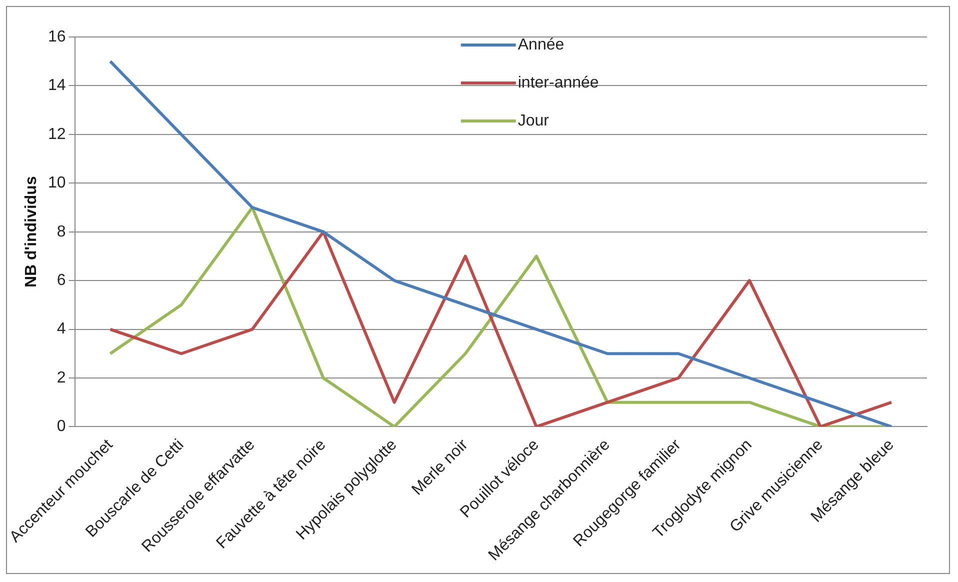  What do you see at coordinates (57, 134) in the screenshot?
I see `y-tick-label: 12` at bounding box center [57, 134].